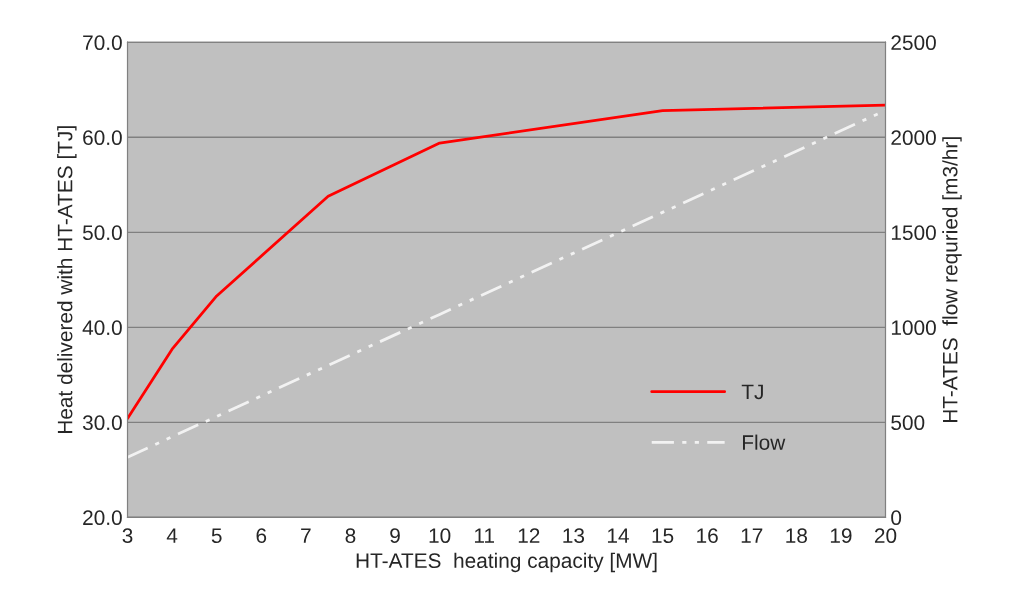  Describe the element at coordinates (913, 43) in the screenshot. I see `y2-tick-label: 2500` at that location.